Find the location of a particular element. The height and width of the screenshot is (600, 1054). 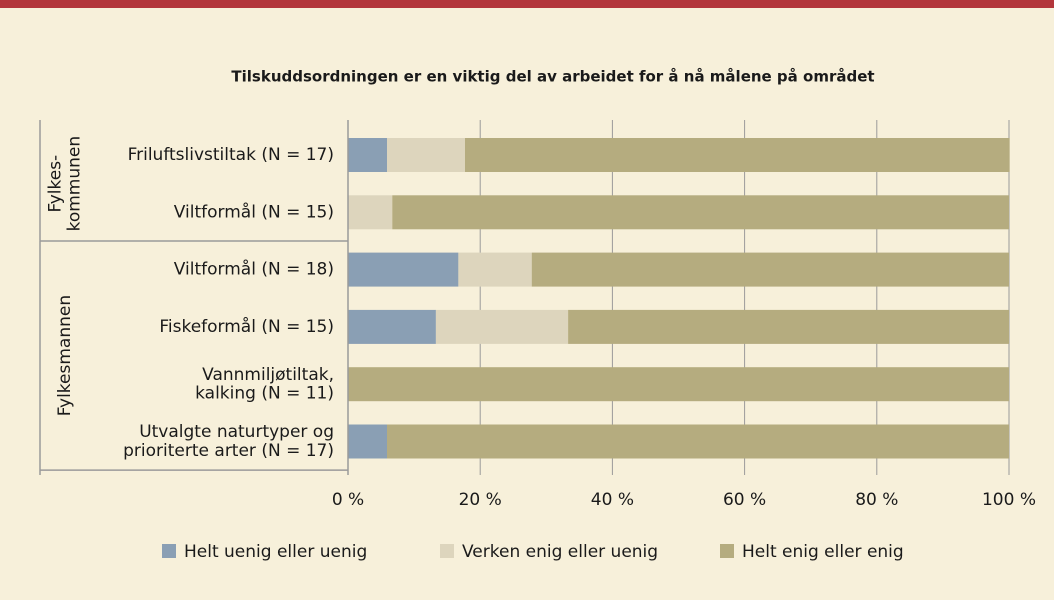

x-tick-label: 80 % is located at coordinates (876, 500).